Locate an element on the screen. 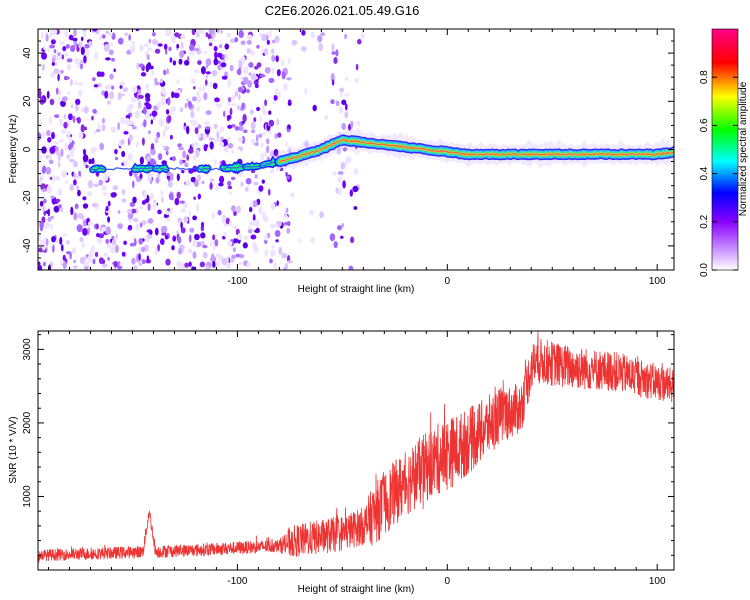 The width and height of the screenshot is (750, 600). signal-track is located at coordinates (381, 150).